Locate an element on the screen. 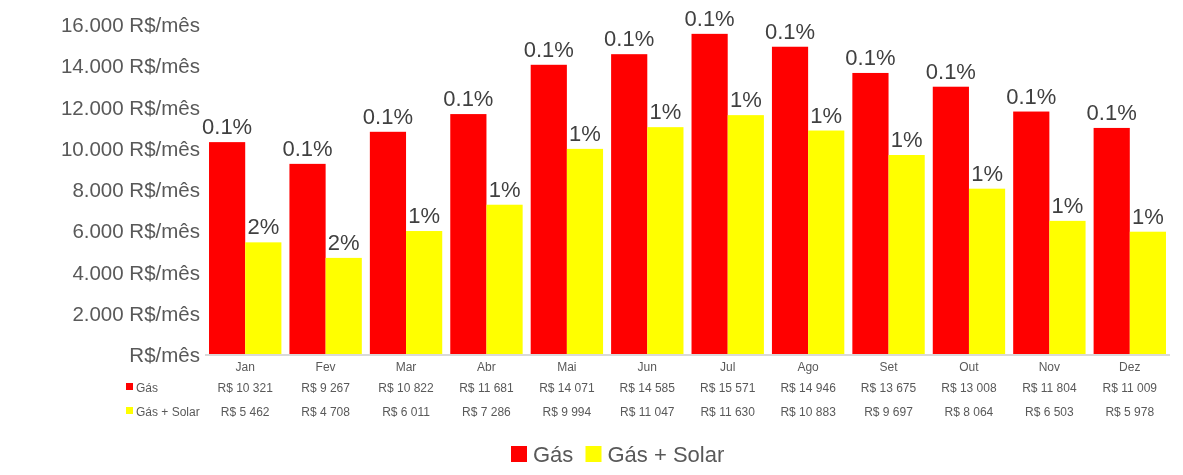  legend-label: Gás is located at coordinates (147, 388).